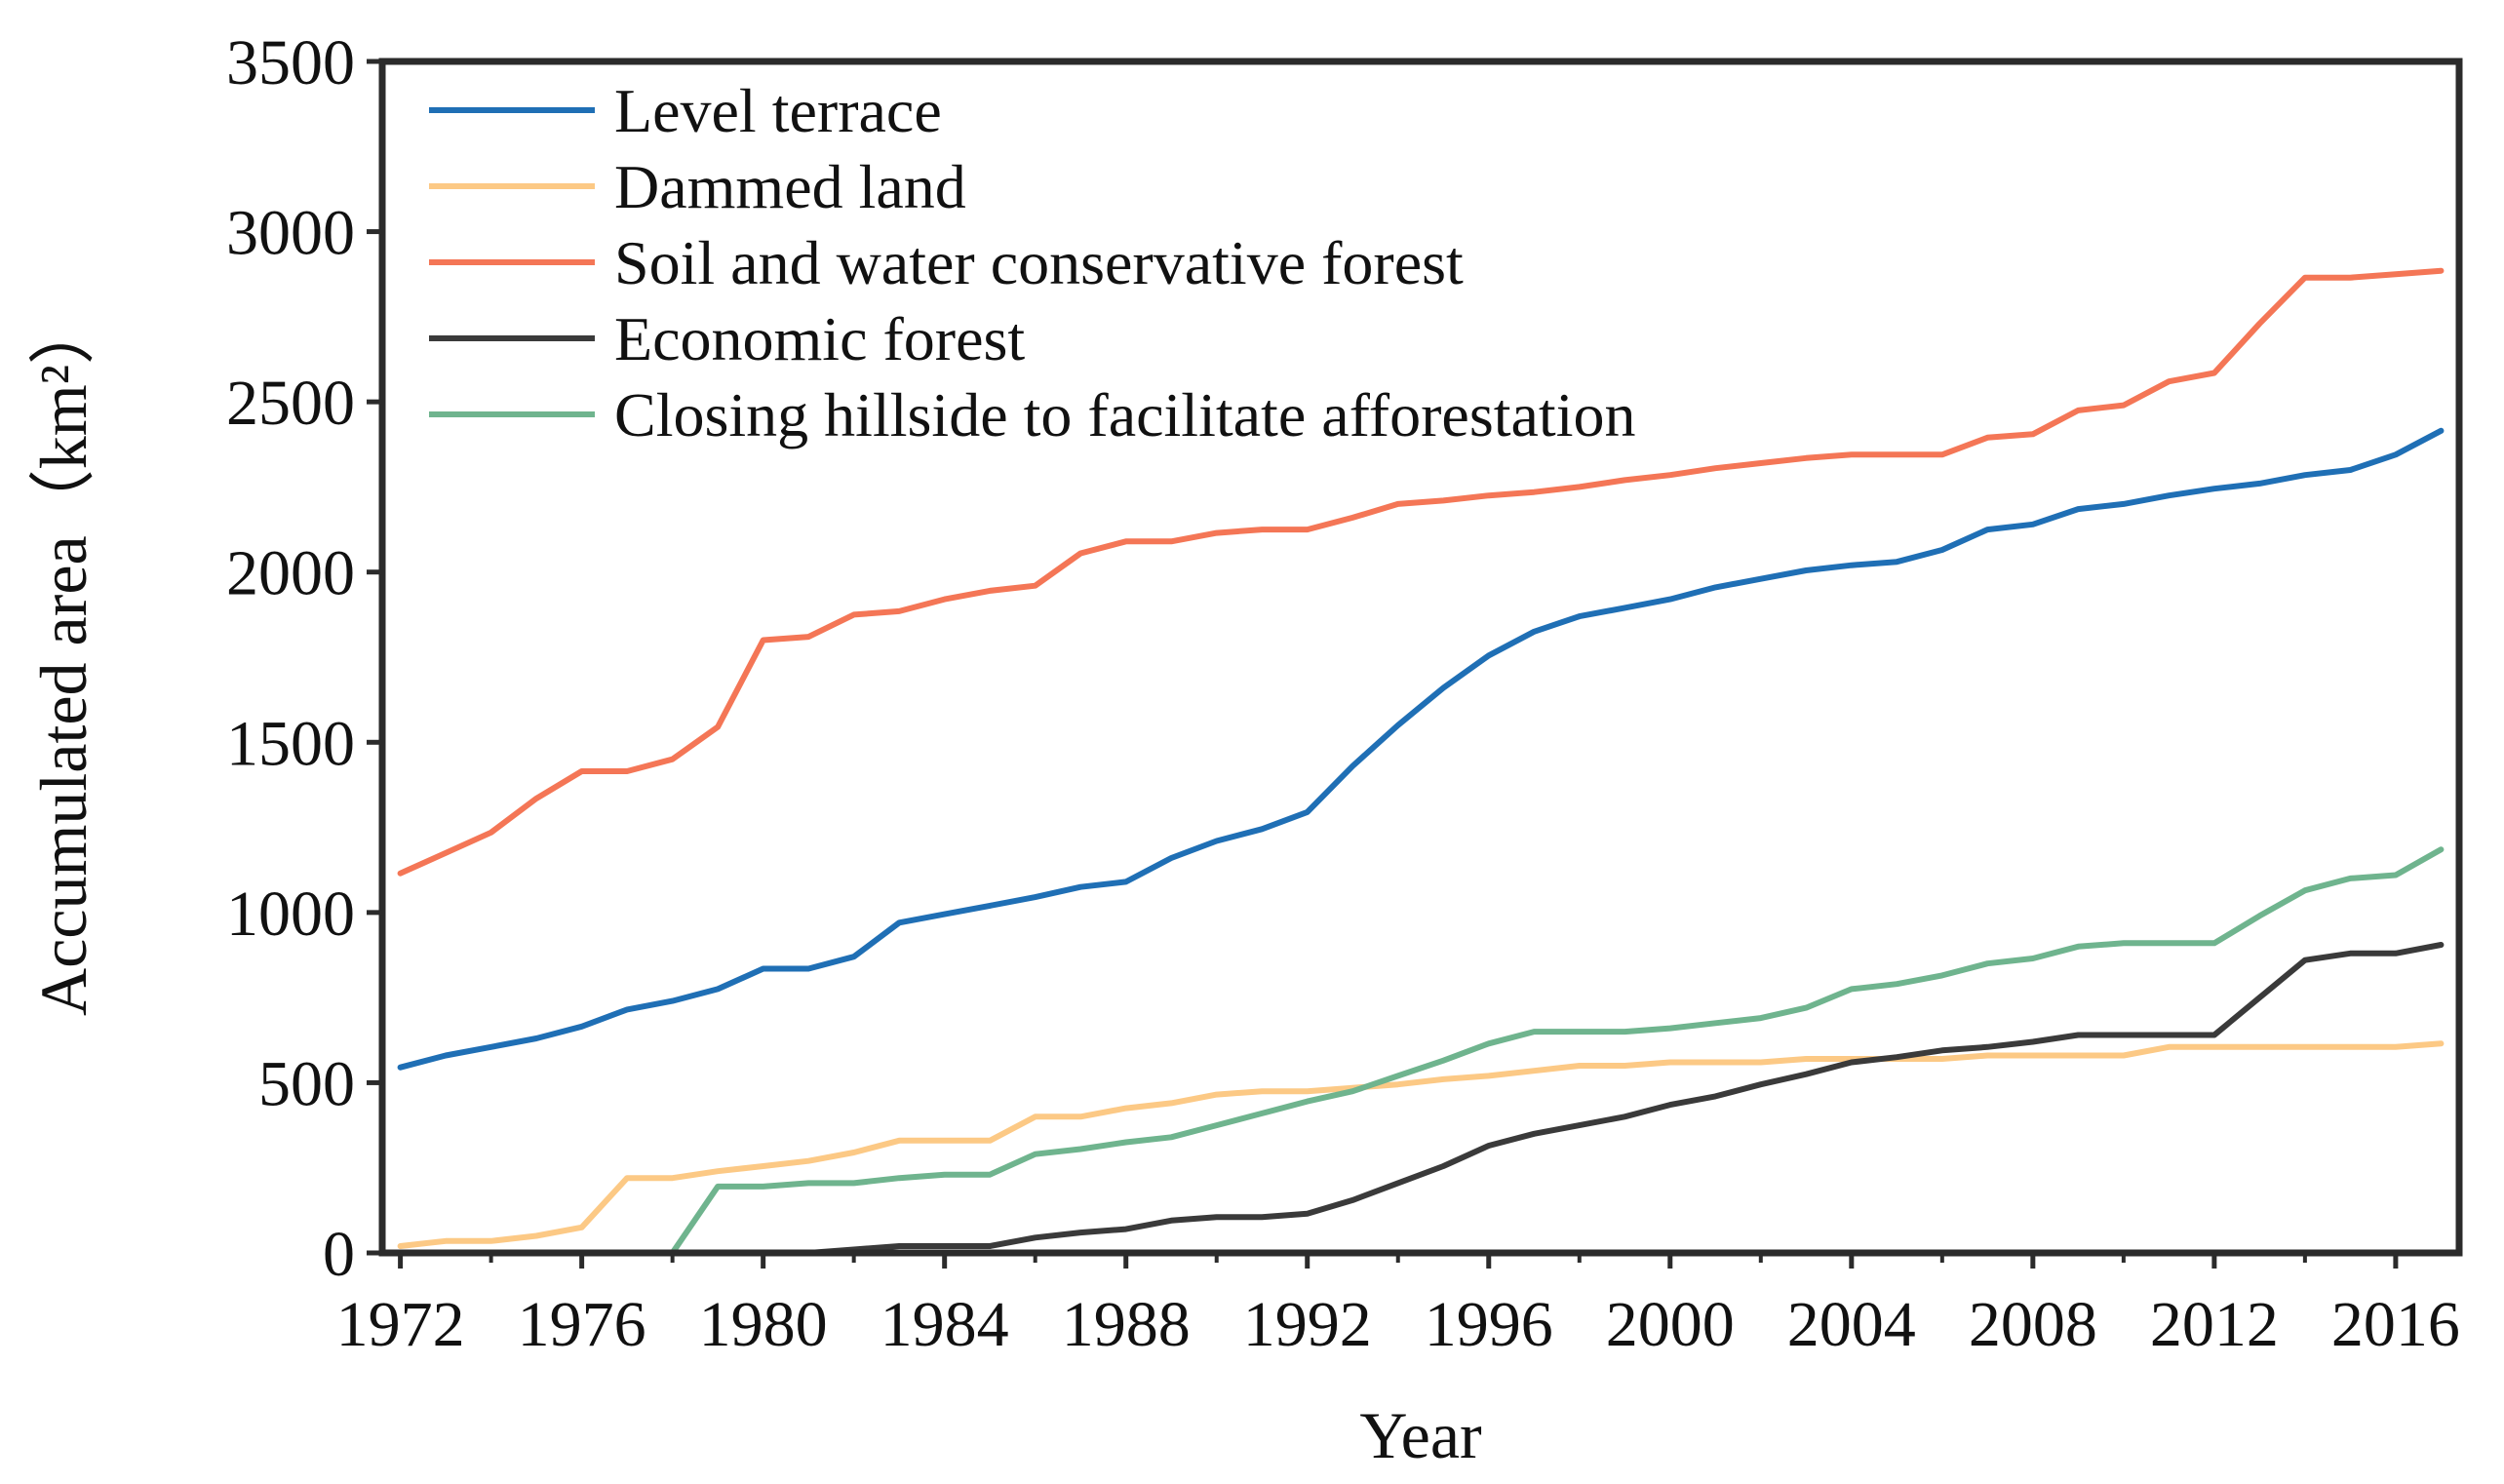 This screenshot has height=1484, width=2504. What do you see at coordinates (290, 403) in the screenshot?
I see `y-tick-label: 2500` at bounding box center [290, 403].